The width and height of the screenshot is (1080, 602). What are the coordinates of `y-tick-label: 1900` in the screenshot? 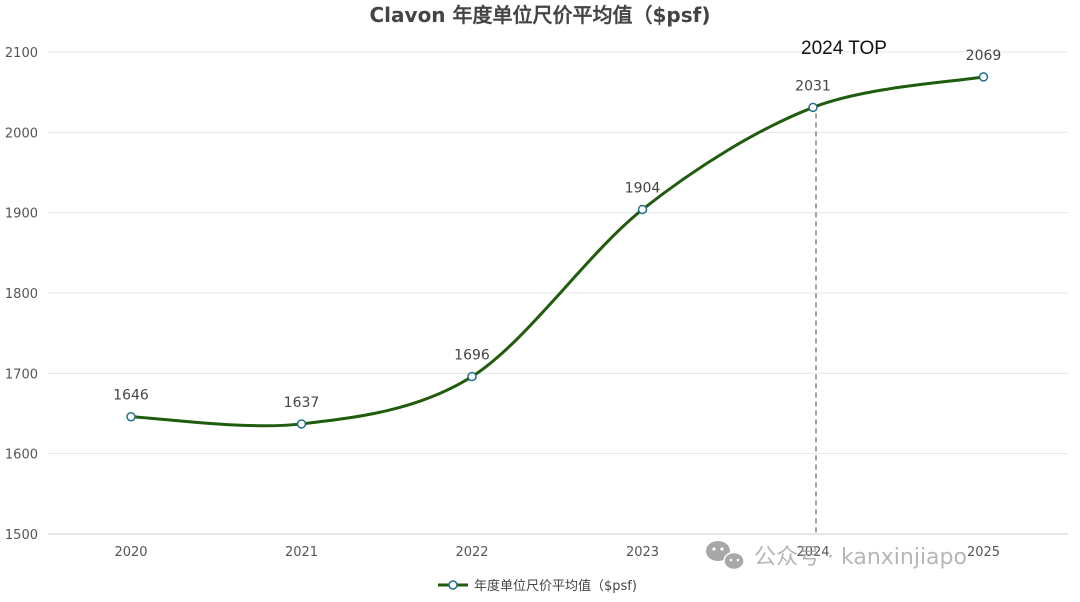 It's located at (21, 214).